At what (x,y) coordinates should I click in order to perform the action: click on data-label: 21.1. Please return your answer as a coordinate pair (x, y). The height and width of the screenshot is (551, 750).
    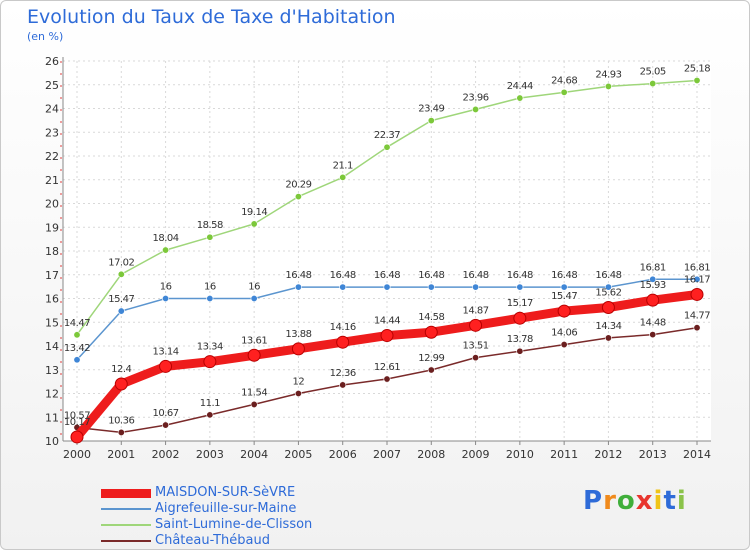
    Looking at the image, I should click on (343, 165).